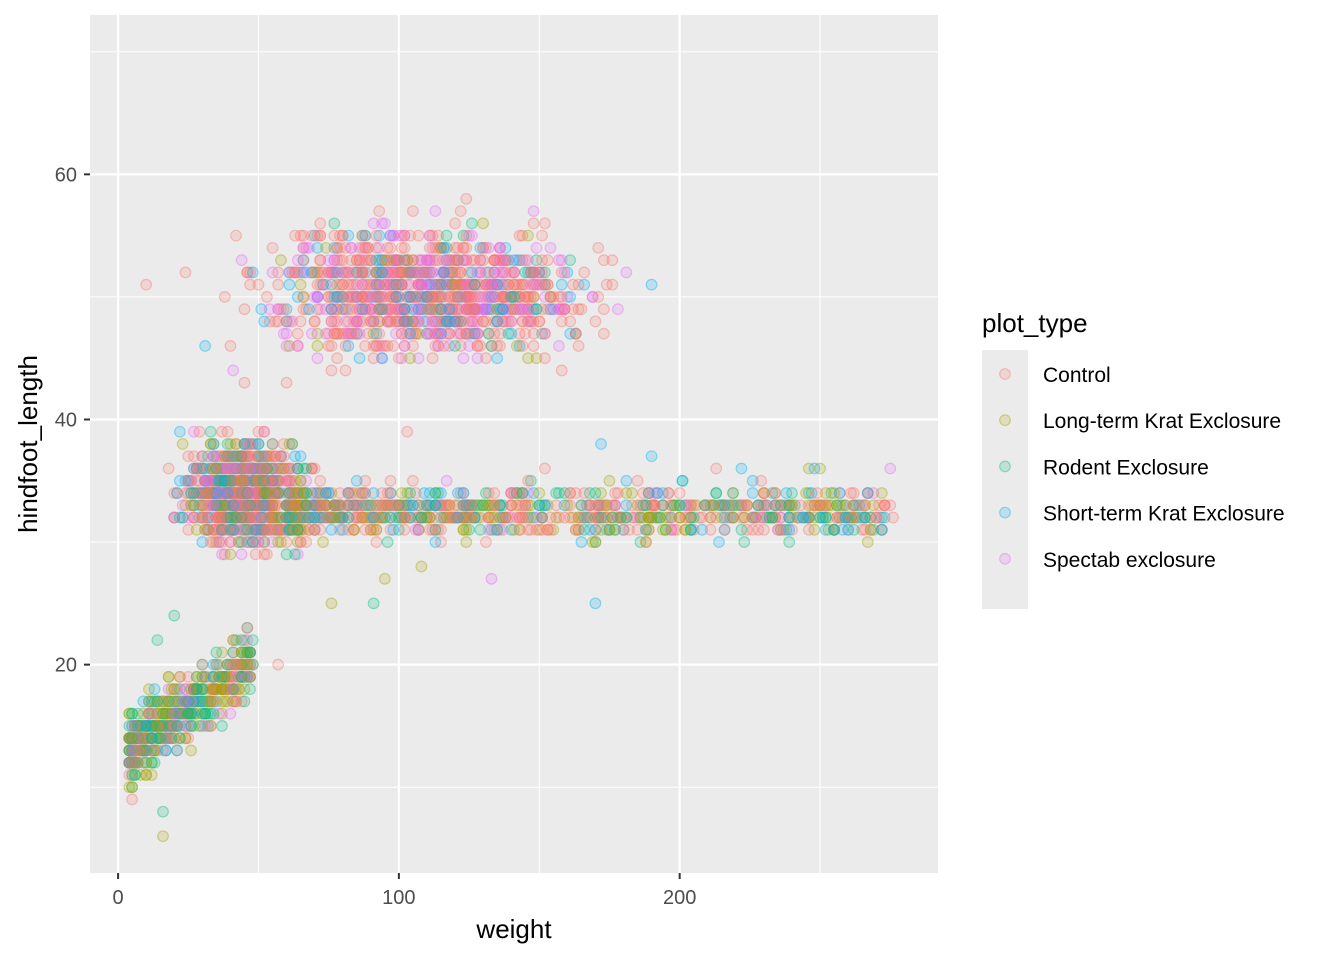  What do you see at coordinates (1005, 479) in the screenshot?
I see `legend-key-background` at bounding box center [1005, 479].